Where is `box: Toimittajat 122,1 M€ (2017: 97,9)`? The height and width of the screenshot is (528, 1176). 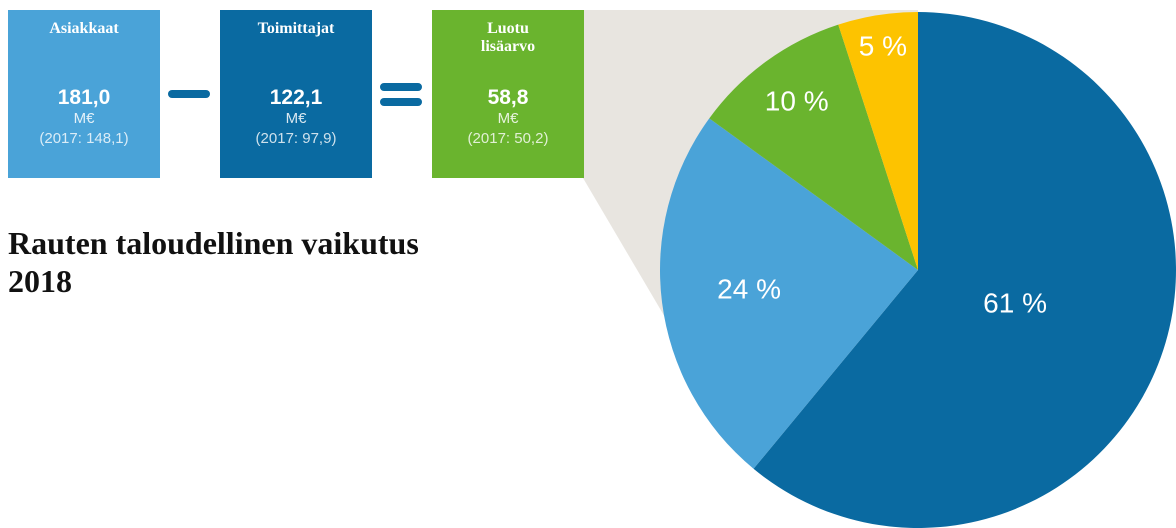
box: Toimittajat 122,1 M€ (2017: 97,9) is located at coordinates (296, 94).